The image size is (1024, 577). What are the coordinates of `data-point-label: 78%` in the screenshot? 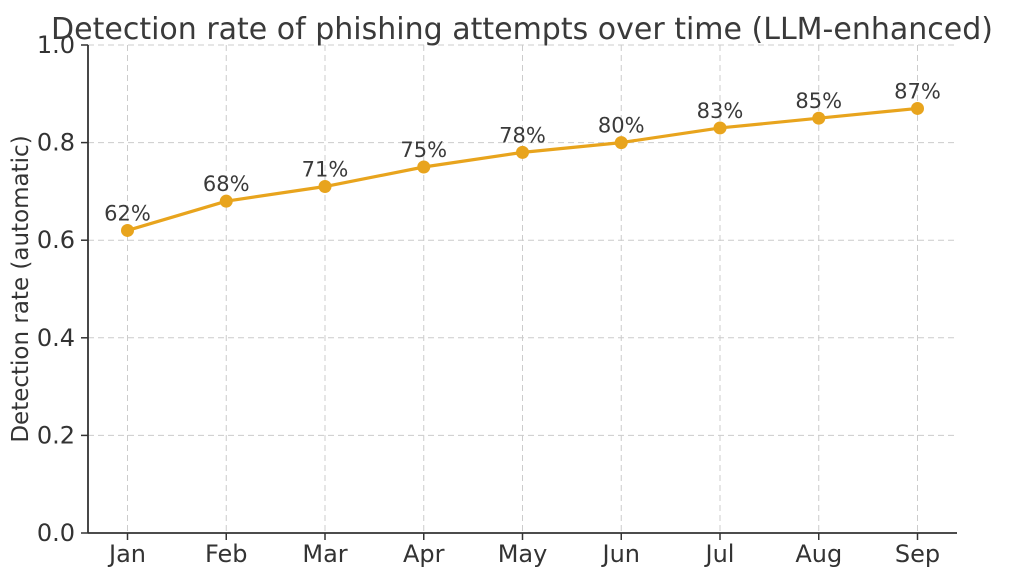 It's located at (522, 135).